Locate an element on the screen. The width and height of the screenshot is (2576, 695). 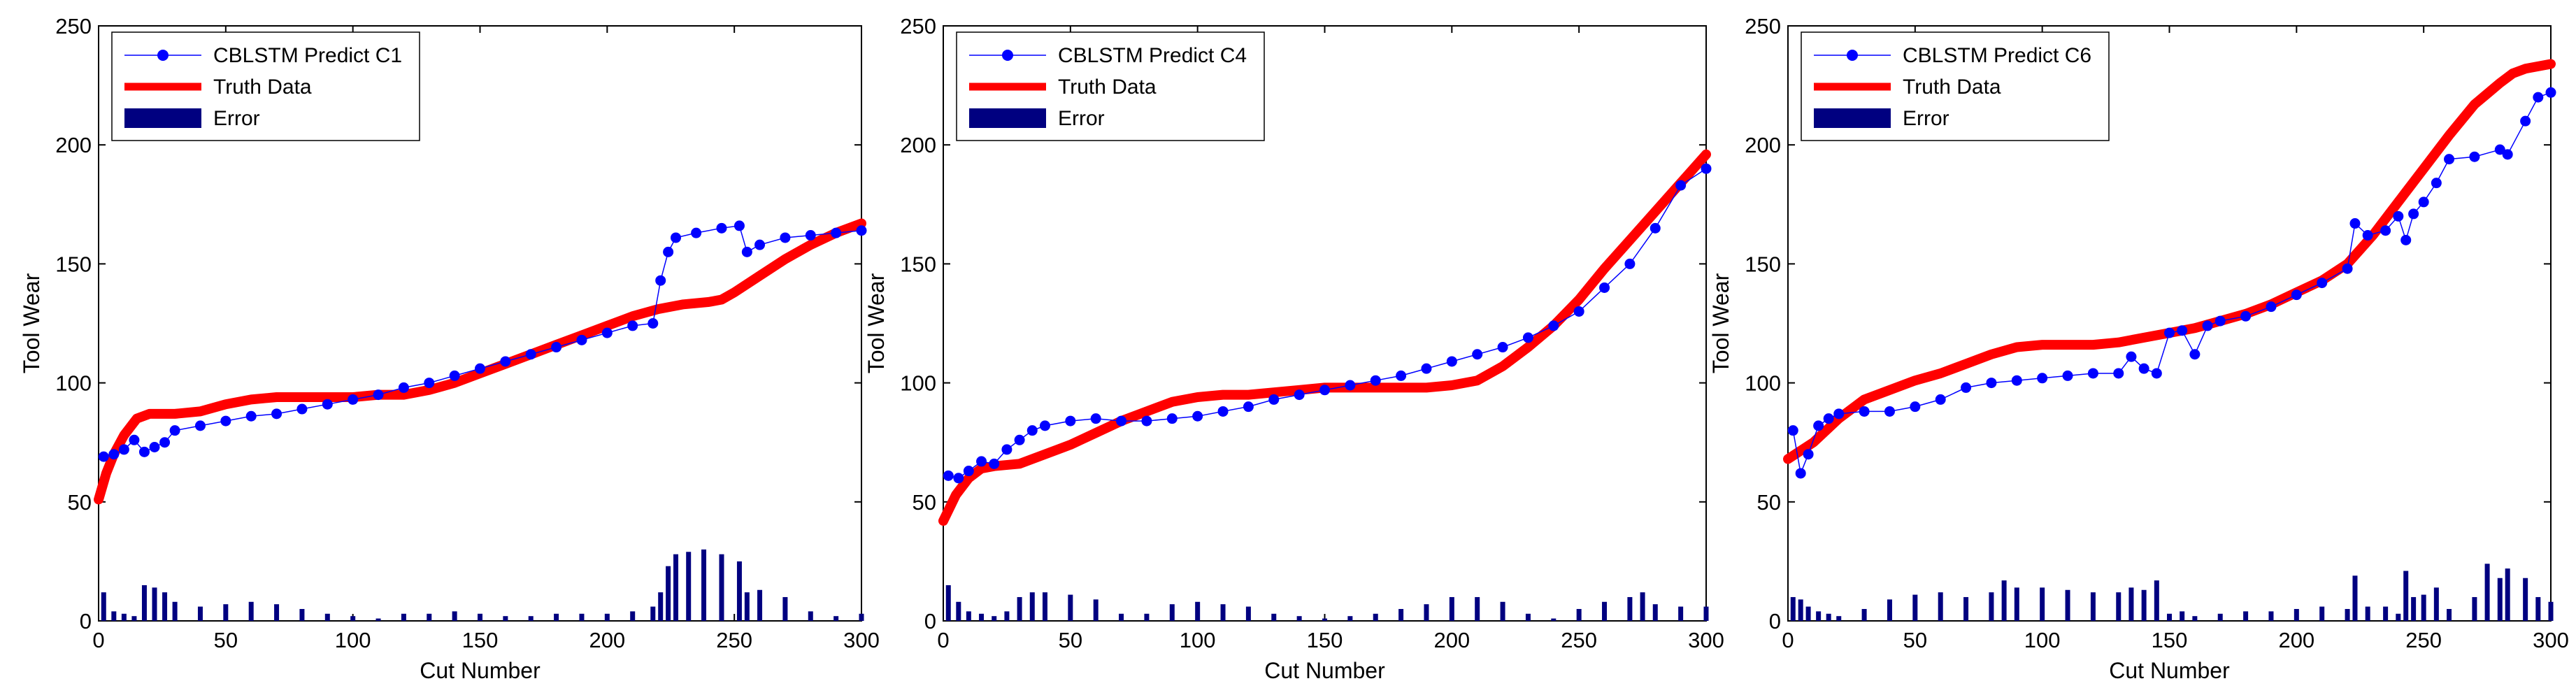
x-tick-label: 150 is located at coordinates (2170, 640).